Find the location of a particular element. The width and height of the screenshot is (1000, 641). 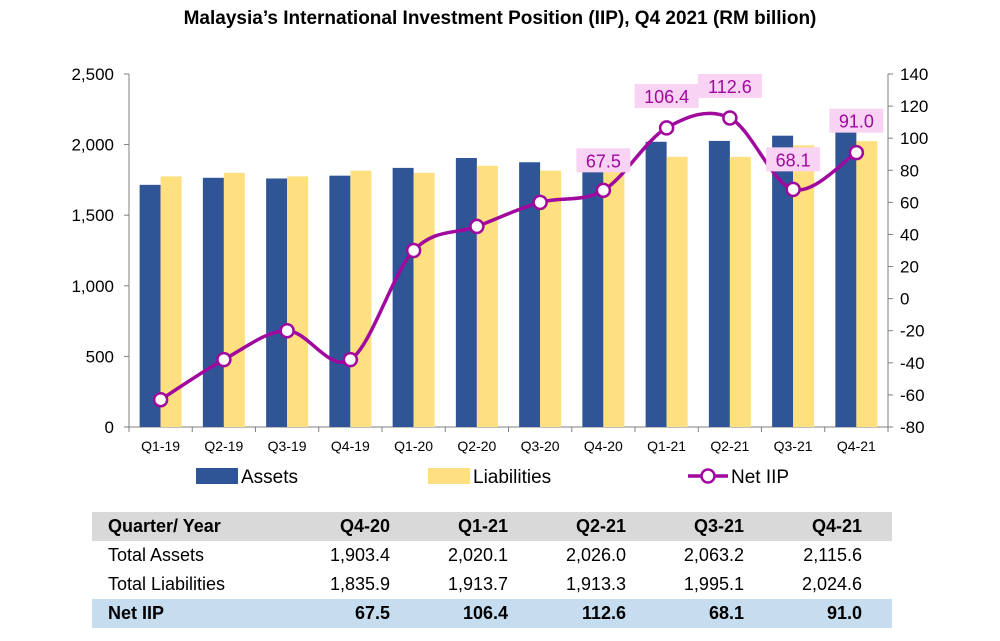

table-row-net-iip: Net IIP 67.5 106.4 112.6 68.1 91.0 is located at coordinates (492, 613).